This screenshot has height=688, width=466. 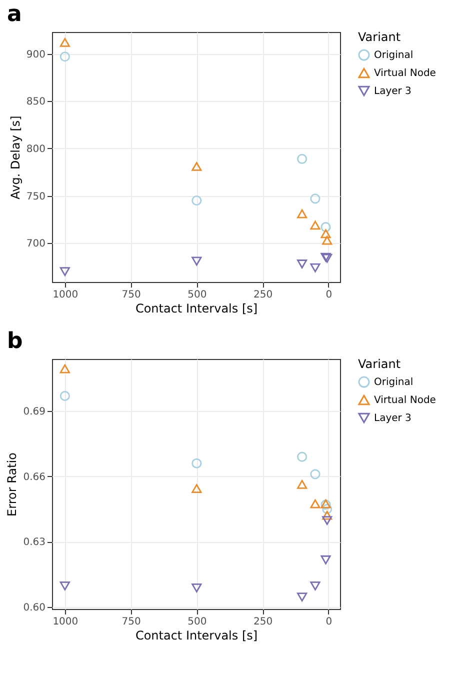 What do you see at coordinates (36, 54) in the screenshot?
I see `y-tick-label: 900` at bounding box center [36, 54].